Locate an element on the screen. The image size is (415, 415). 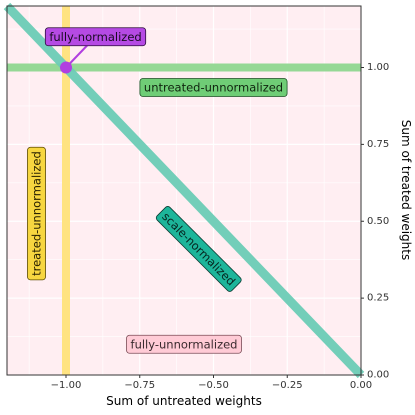
y-tick-label: 0.00 is located at coordinates (378, 375).